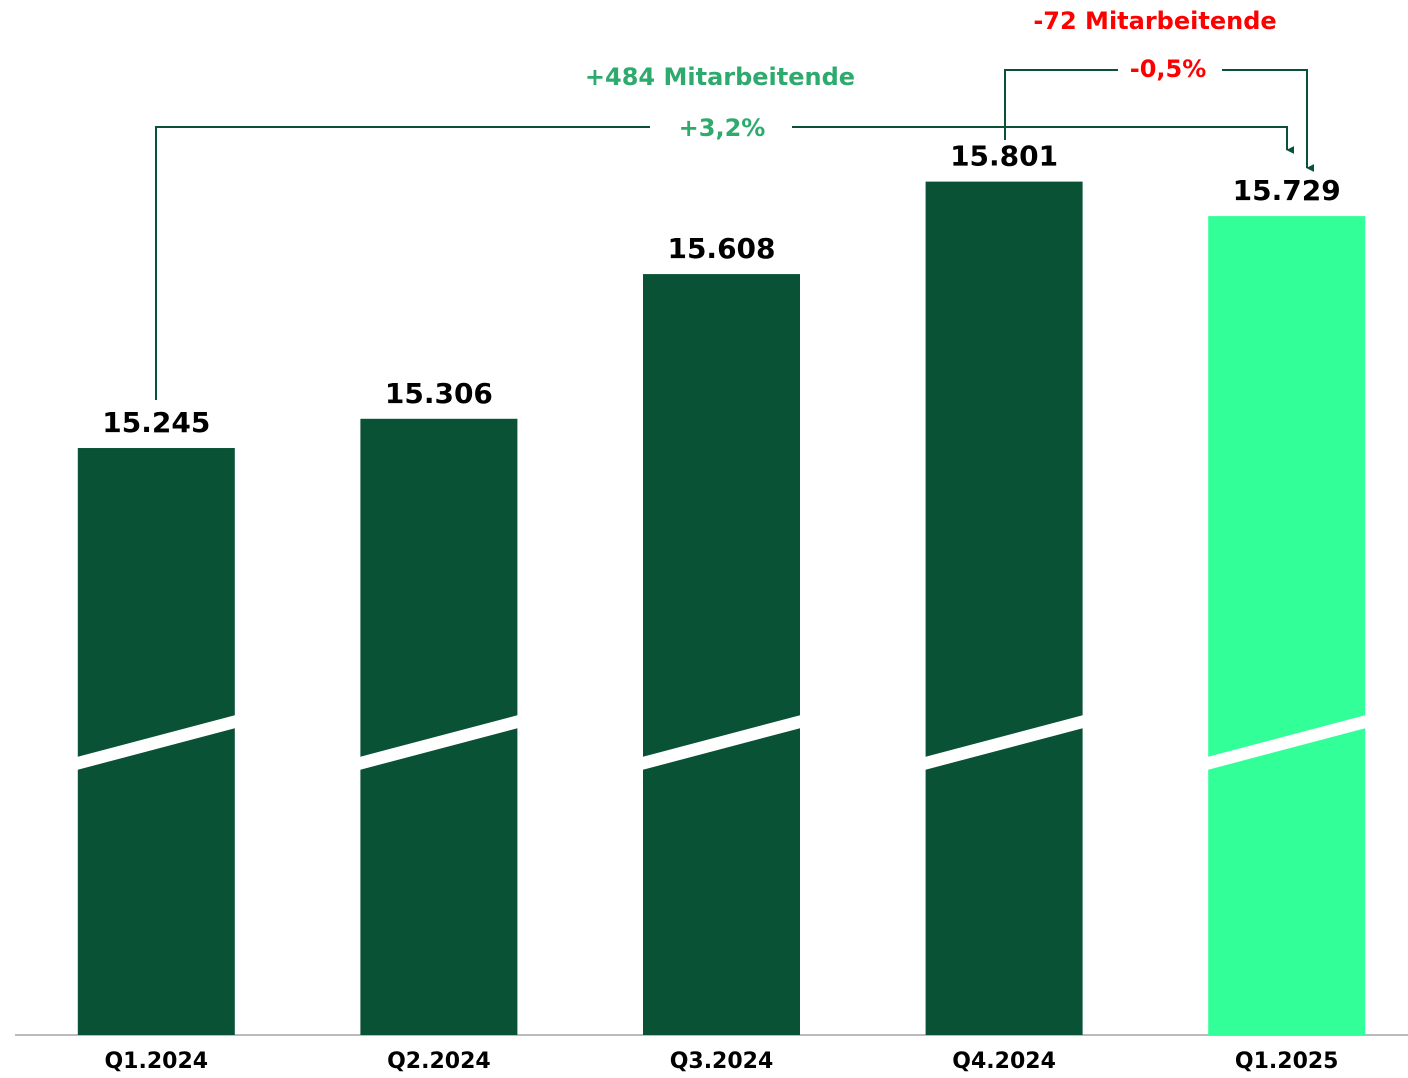  Describe the element at coordinates (439, 1061) in the screenshot. I see `x-tick-label: Q2.2024` at that location.